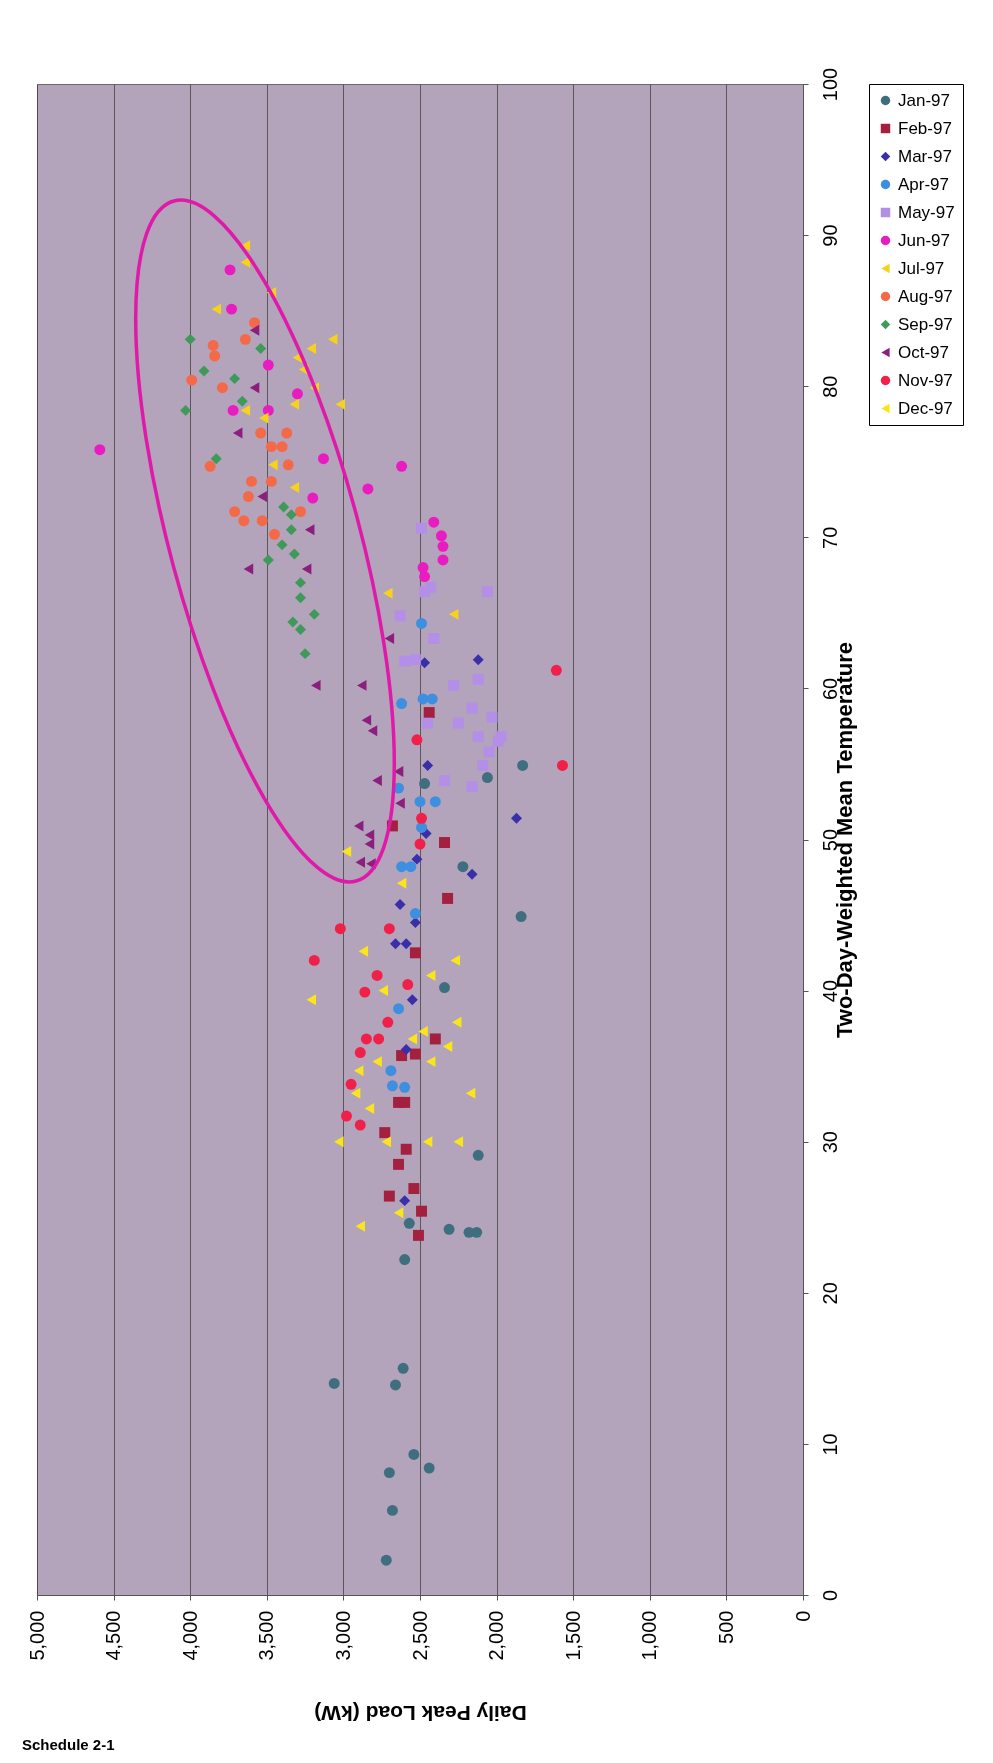 The width and height of the screenshot is (993, 1763). Describe the element at coordinates (342, 1635) in the screenshot. I see `x-tick-label: 3,000` at that location.